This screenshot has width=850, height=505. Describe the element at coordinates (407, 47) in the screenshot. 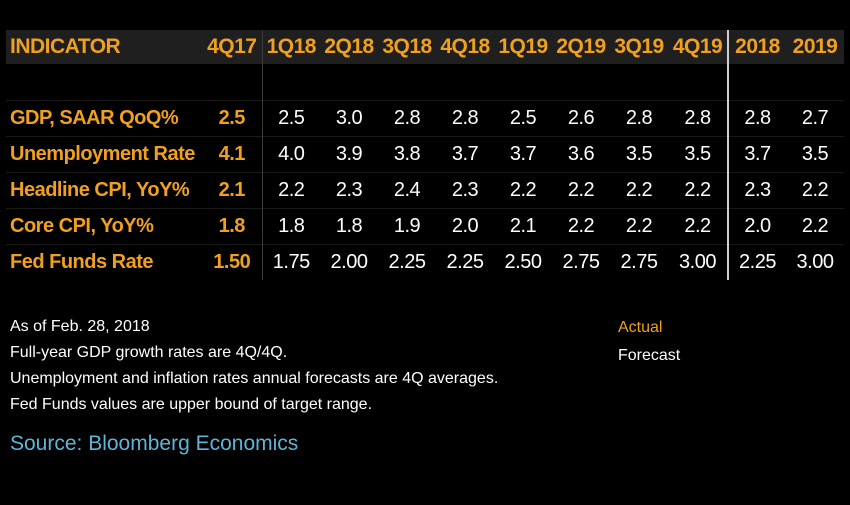

I see `column-header-3q18: 3Q18` at that location.